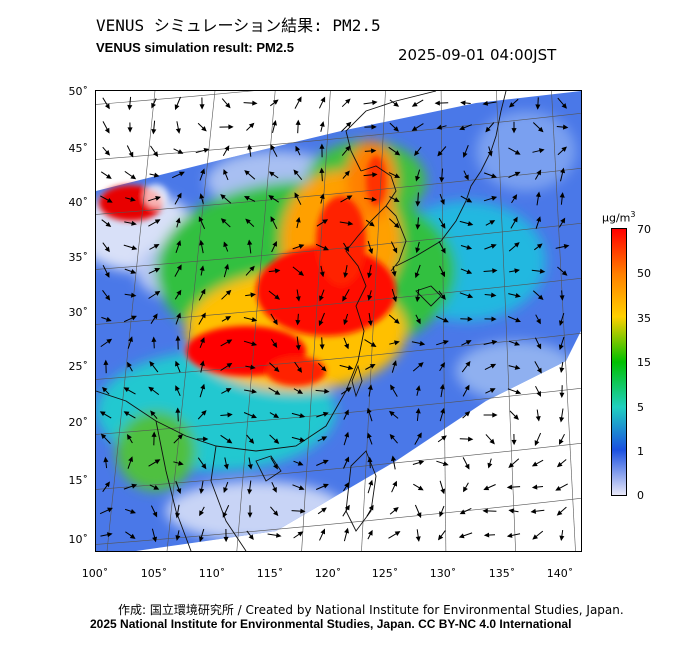  Describe the element at coordinates (498, 121) in the screenshot. I see `coastline-japan-hokkaido` at that location.